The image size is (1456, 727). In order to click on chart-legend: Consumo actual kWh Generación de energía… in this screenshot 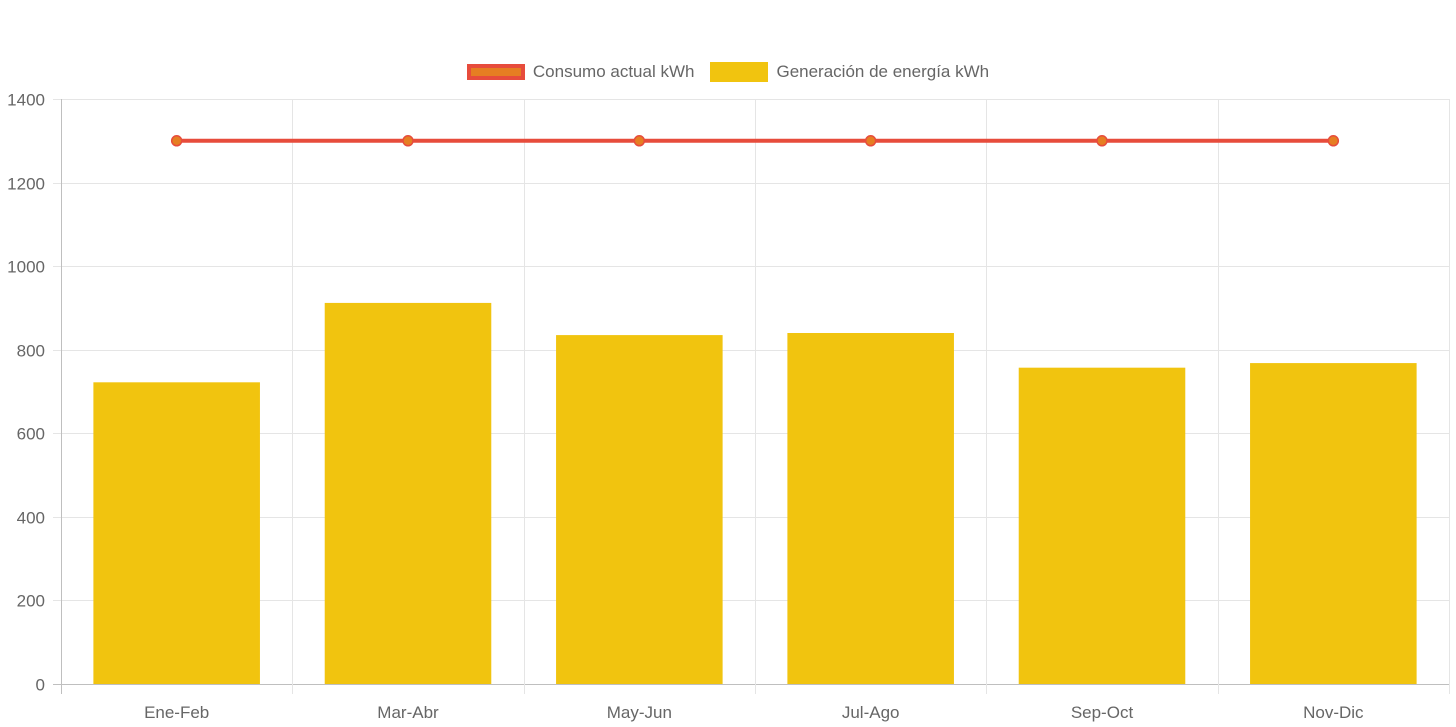, I will do `click(728, 72)`.